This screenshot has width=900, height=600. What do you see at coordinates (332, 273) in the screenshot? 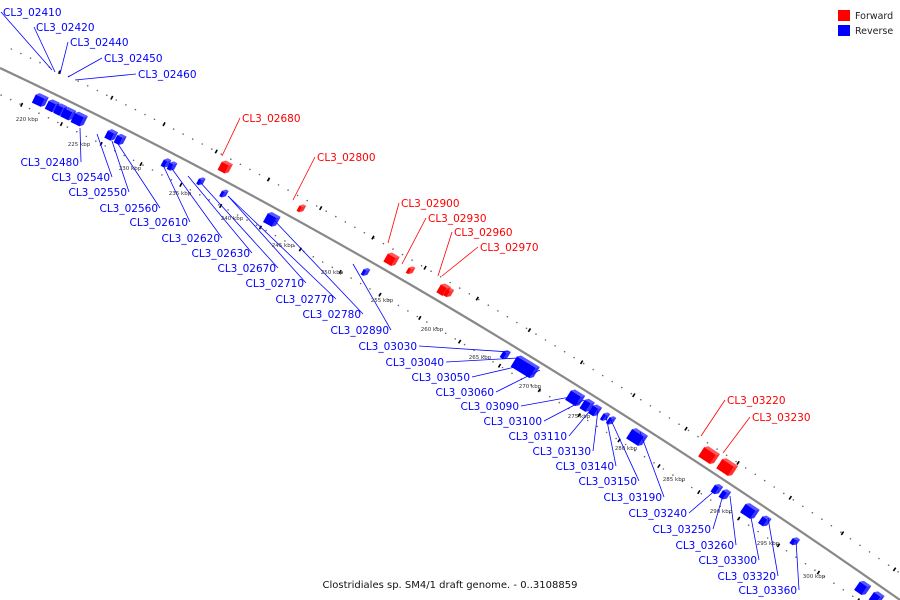
I see `scale-tick-label: 250 kbp` at bounding box center [332, 273].